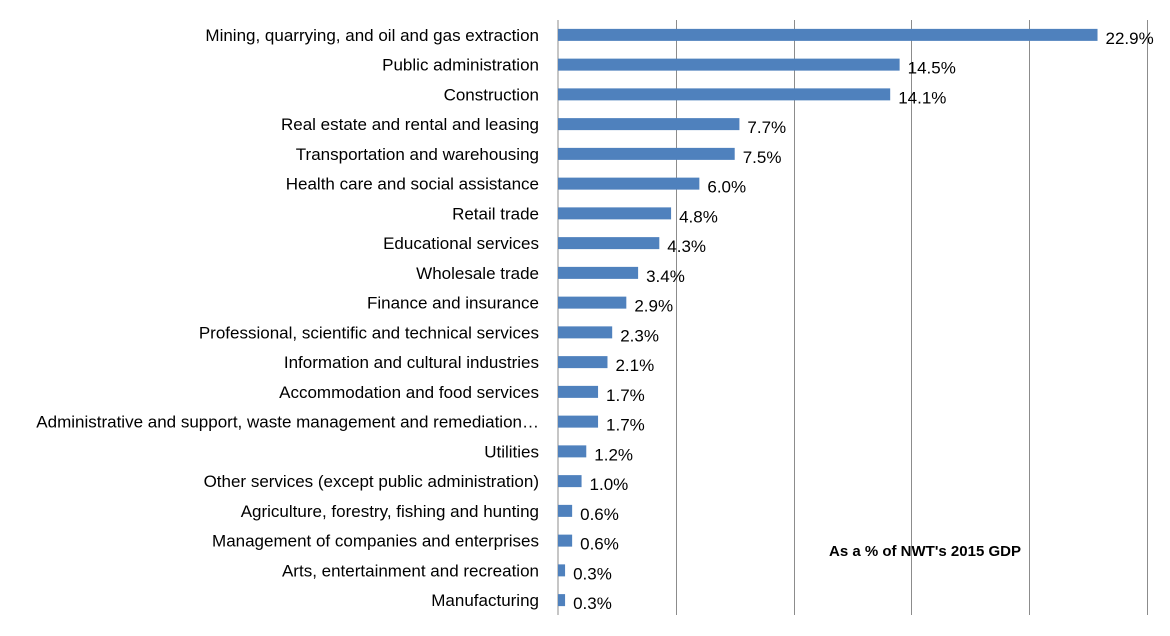 The height and width of the screenshot is (636, 1170). I want to click on category-label: Utilities, so click(511, 451).